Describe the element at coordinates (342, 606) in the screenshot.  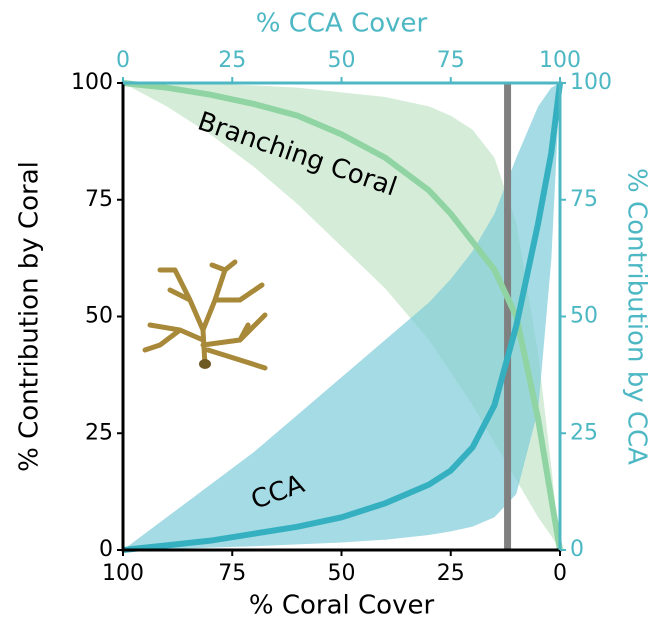
I see `x-axis-label: % Coral Cover` at that location.